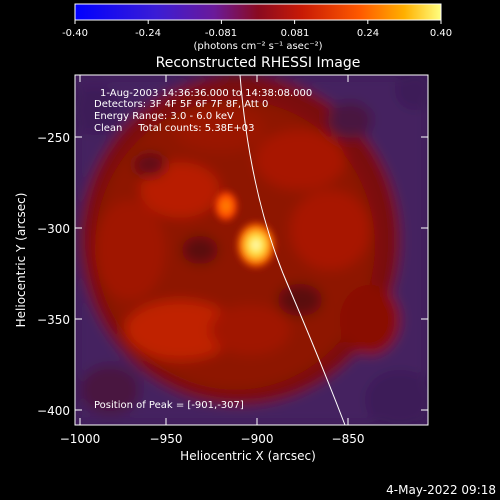  Describe the element at coordinates (75, 33) in the screenshot. I see `colorbar-tick-label: -0.40` at that location.